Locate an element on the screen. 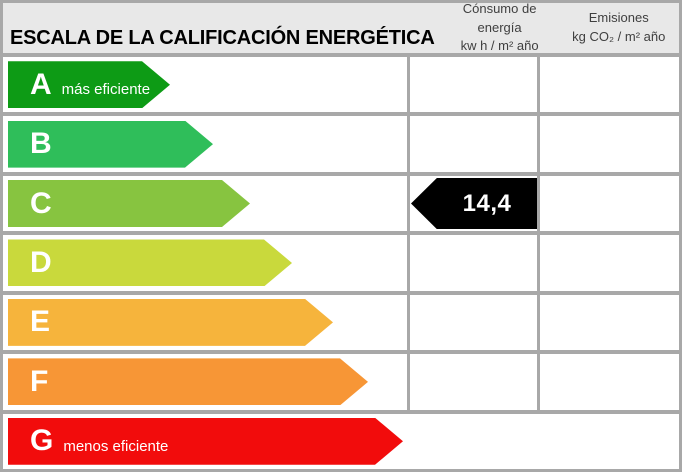 Image resolution: width=682 pixels, height=472 pixels. rating-cell: D is located at coordinates (206, 263).